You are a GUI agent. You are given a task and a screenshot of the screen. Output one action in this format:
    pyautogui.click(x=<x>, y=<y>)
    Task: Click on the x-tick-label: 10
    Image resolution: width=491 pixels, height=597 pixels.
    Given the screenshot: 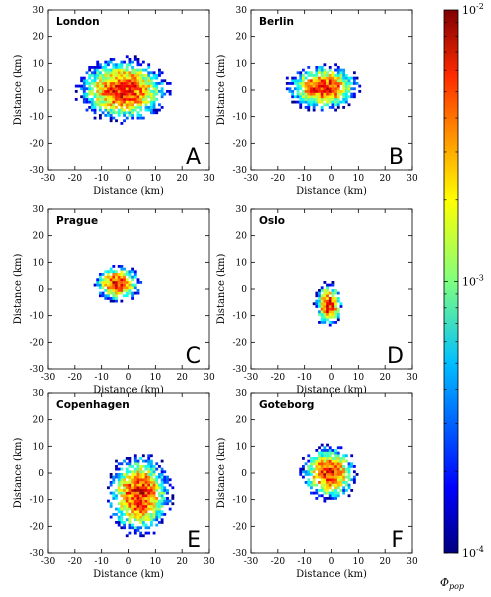 What is the action you would take?
    pyautogui.click(x=156, y=562)
    